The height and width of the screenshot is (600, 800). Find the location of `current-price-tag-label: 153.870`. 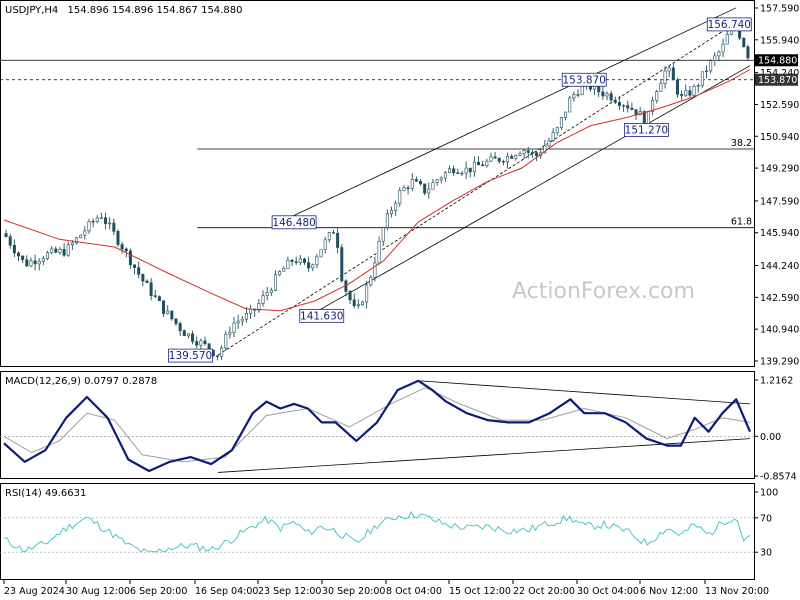

current-price-tag-label: 153.870 is located at coordinates (777, 80).